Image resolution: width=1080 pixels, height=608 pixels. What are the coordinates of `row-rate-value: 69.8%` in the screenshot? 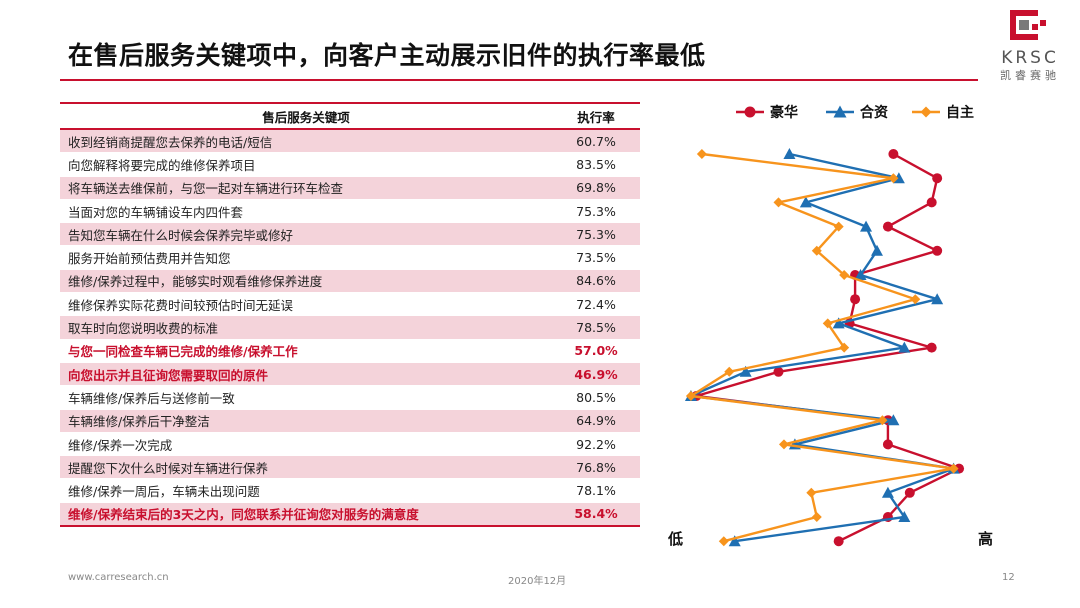 It's located at (596, 188).